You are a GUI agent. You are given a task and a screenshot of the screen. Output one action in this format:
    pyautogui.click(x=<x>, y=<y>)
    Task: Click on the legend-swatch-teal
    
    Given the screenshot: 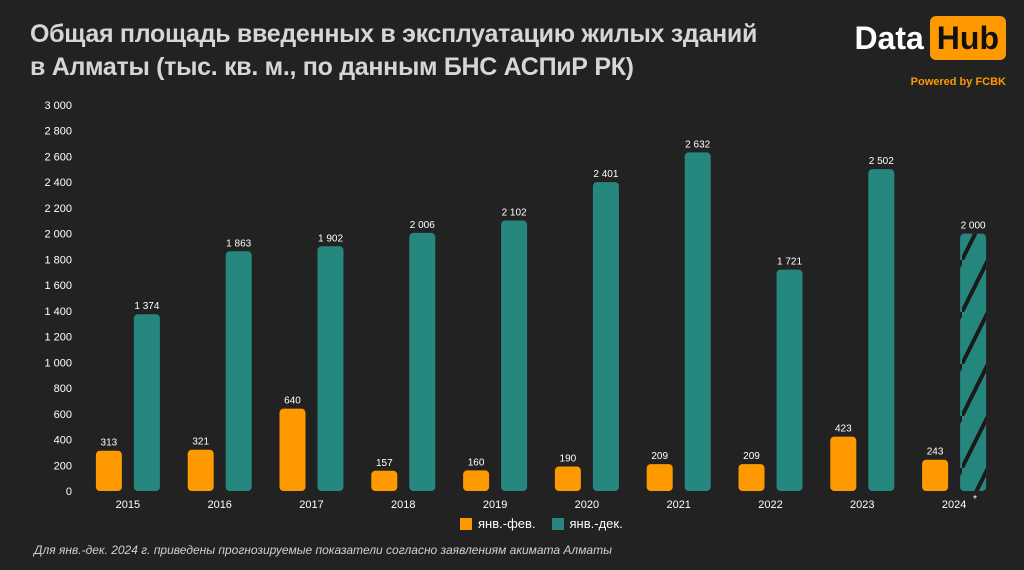 What is the action you would take?
    pyautogui.click(x=557, y=523)
    